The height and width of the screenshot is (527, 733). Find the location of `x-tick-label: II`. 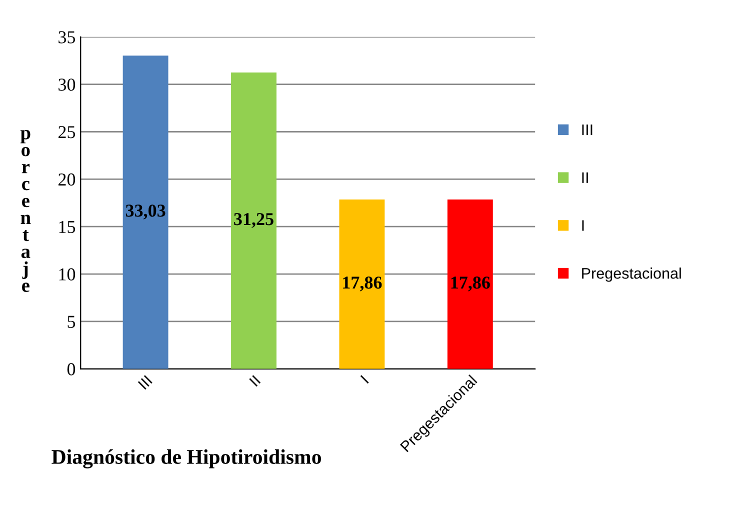

x-tick-label: II is located at coordinates (255, 381).